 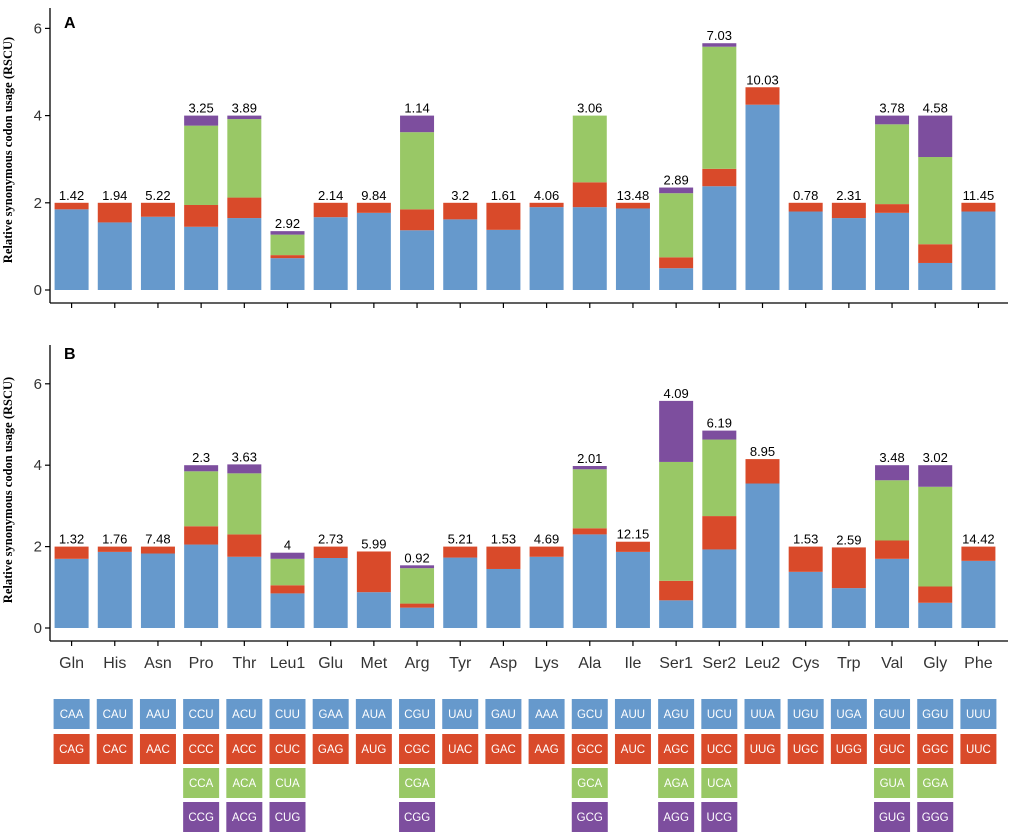 I want to click on codon-label: GGA, so click(x=935, y=784).